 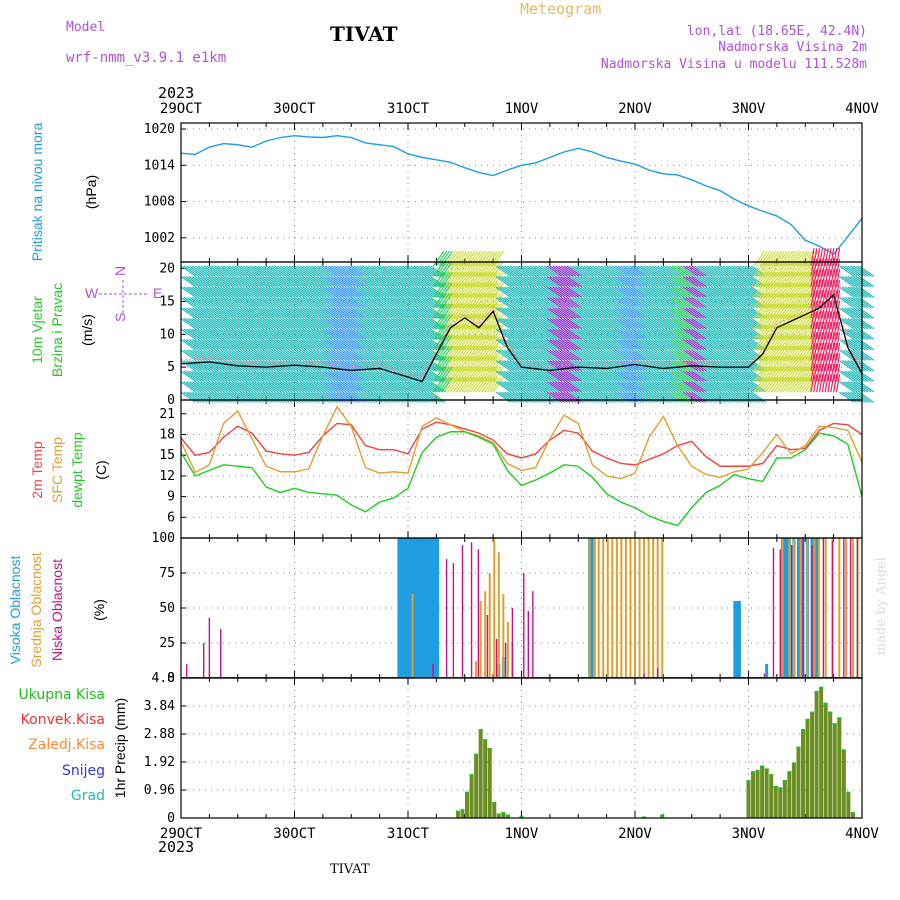 What do you see at coordinates (814, 608) in the screenshot?
I see `mid-cloud-bar` at bounding box center [814, 608].